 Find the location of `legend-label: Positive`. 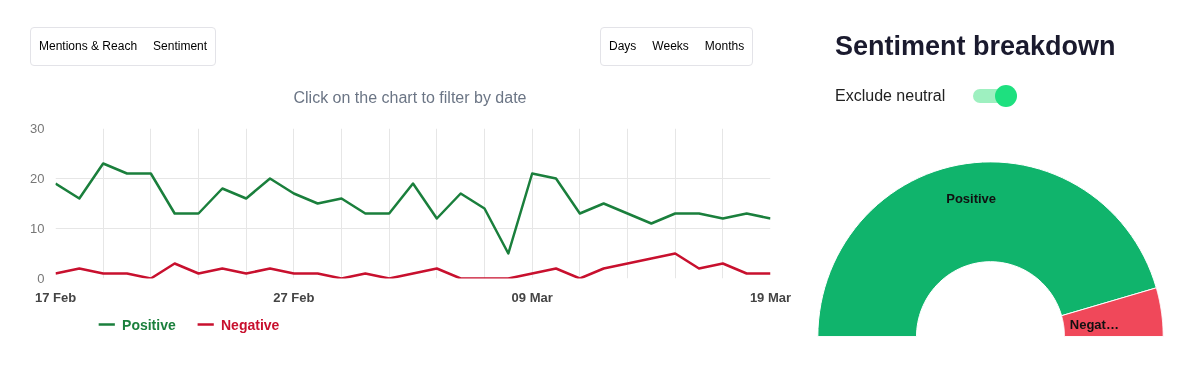

legend-label: Positive is located at coordinates (149, 324).